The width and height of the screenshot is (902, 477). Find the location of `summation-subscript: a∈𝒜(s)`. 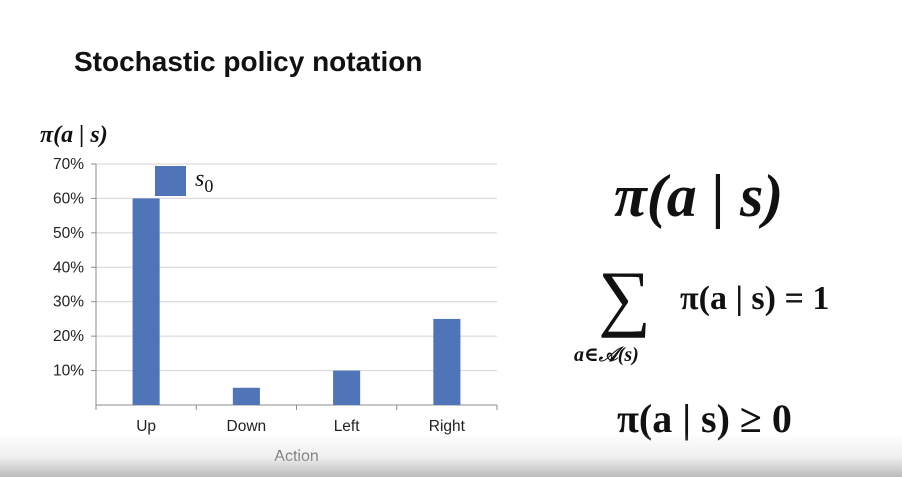

summation-subscript: a∈𝒜(s) is located at coordinates (606, 355).